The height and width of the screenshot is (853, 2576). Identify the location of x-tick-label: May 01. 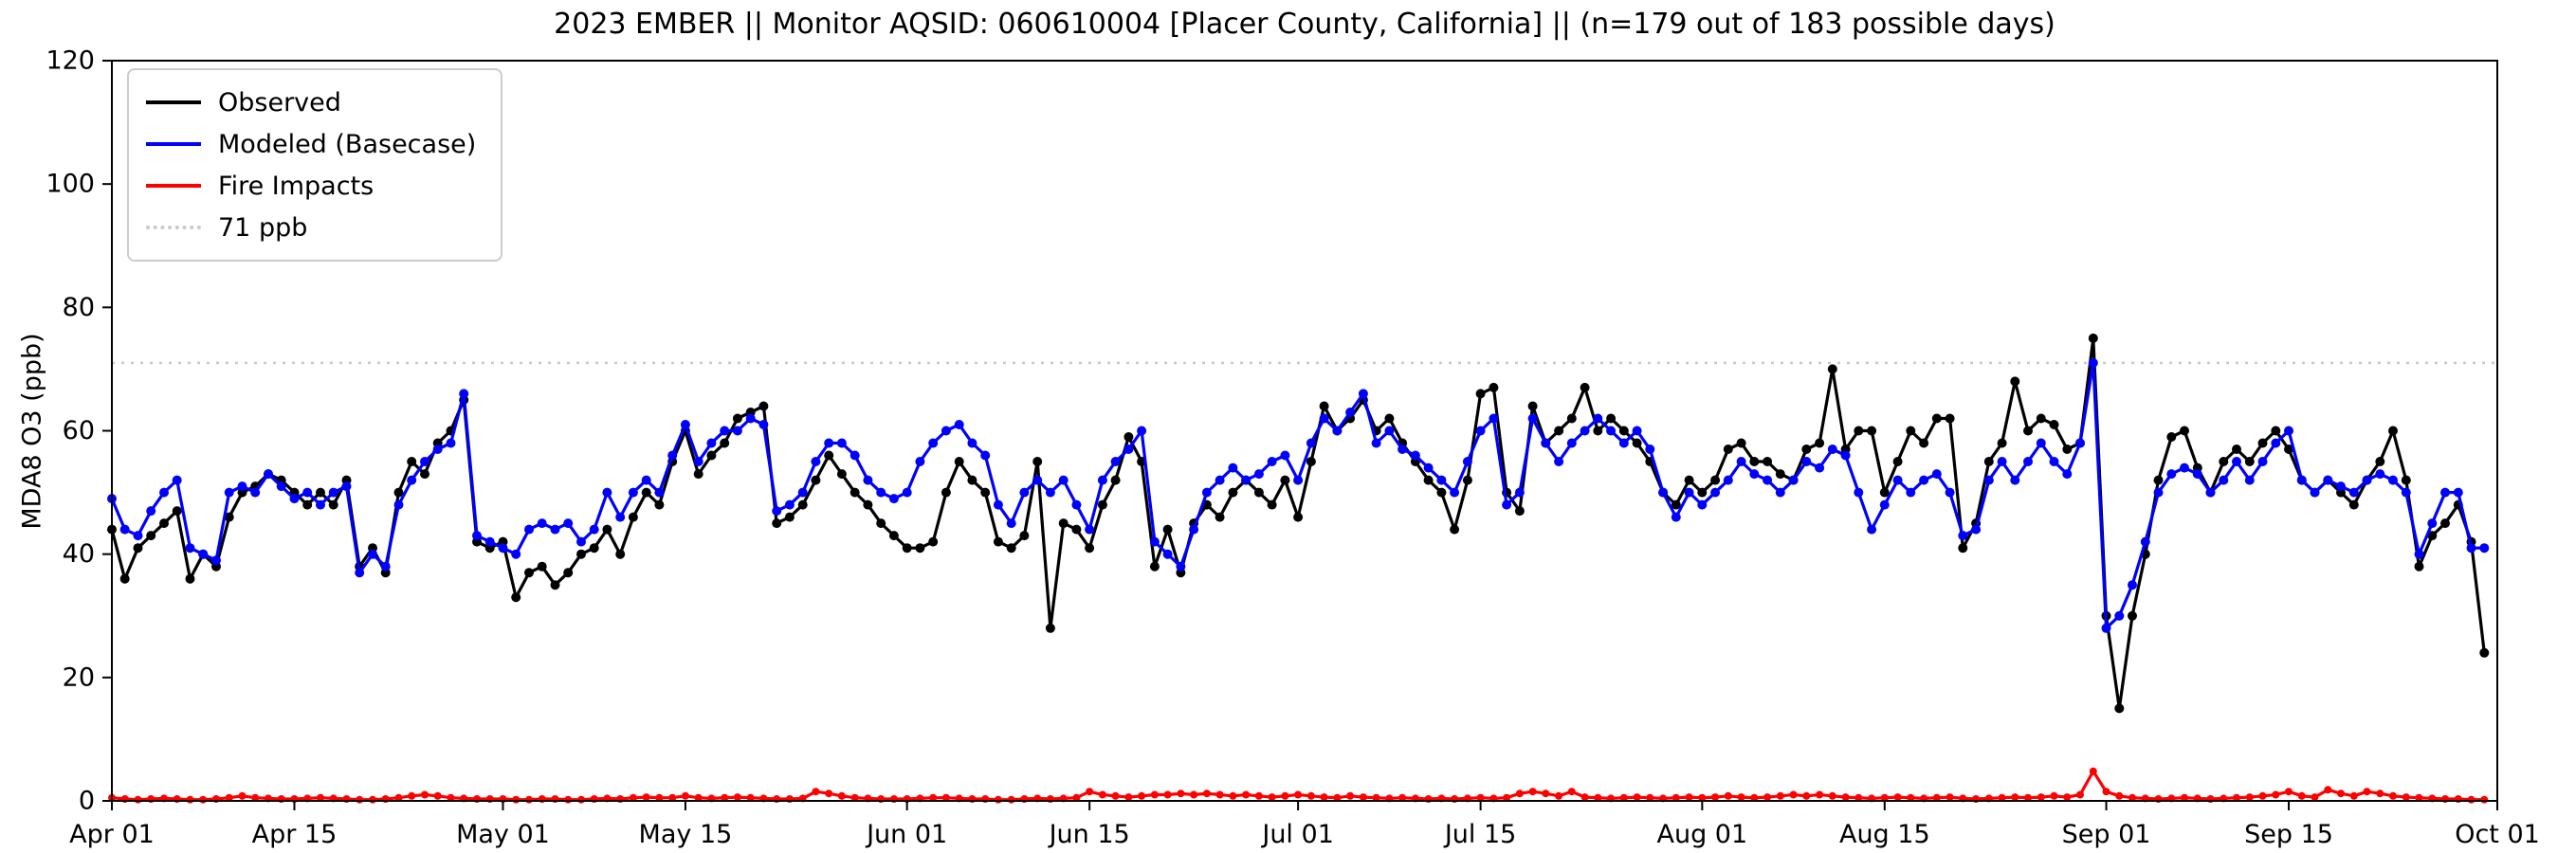
(503, 834).